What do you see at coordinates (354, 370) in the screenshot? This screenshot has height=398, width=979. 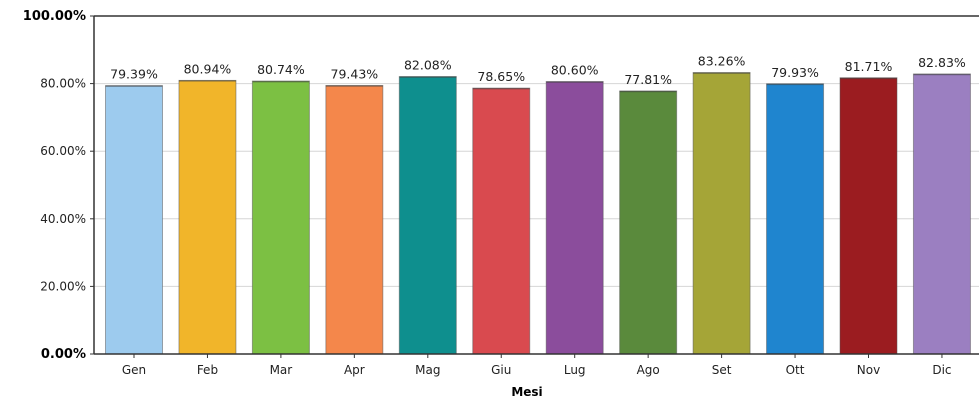 I see `x-tick-label: Apr` at bounding box center [354, 370].